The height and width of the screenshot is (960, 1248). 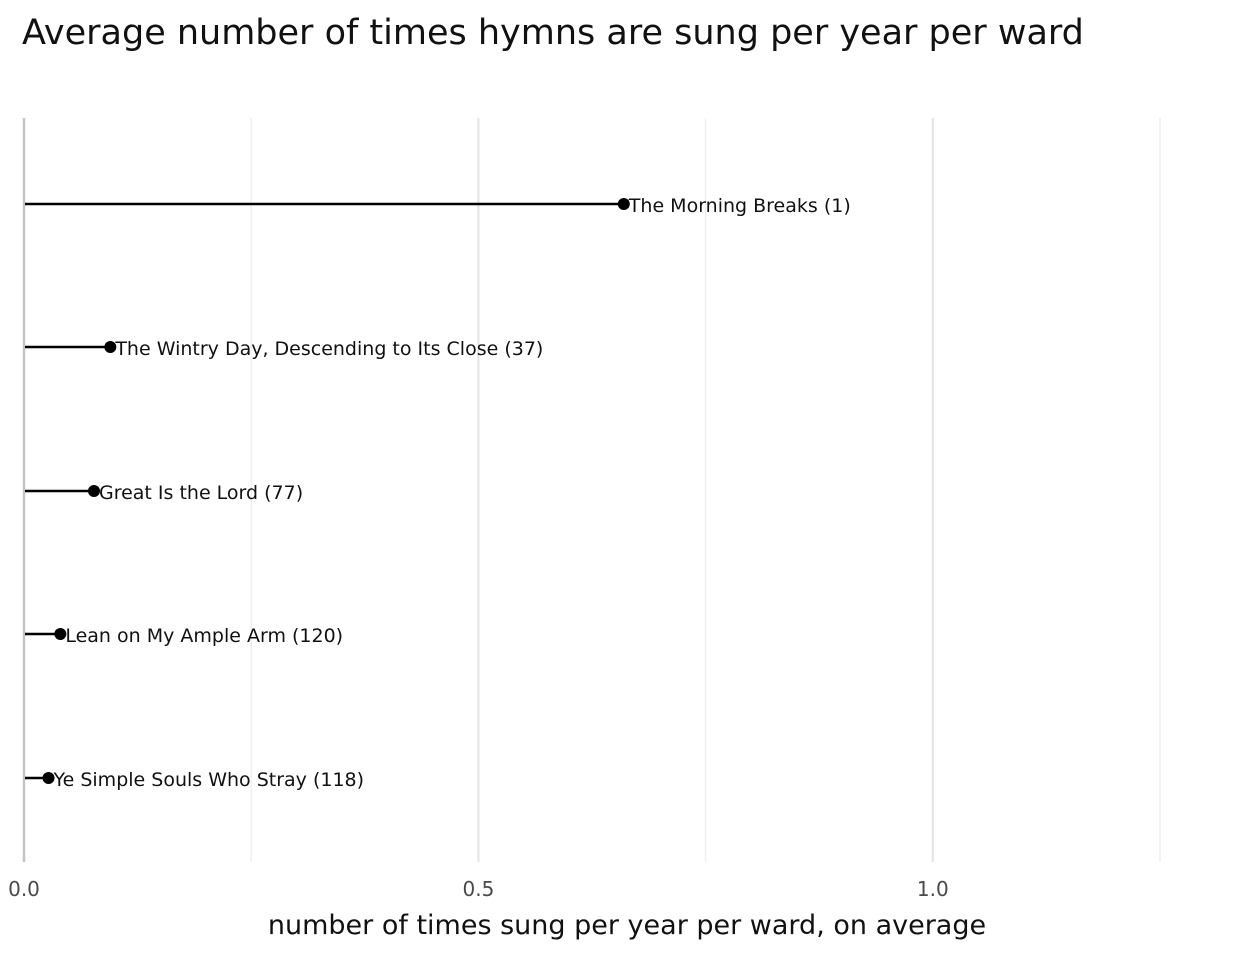 I want to click on x-axis-ticks: 0.0 0.5 1.0, so click(x=478, y=889).